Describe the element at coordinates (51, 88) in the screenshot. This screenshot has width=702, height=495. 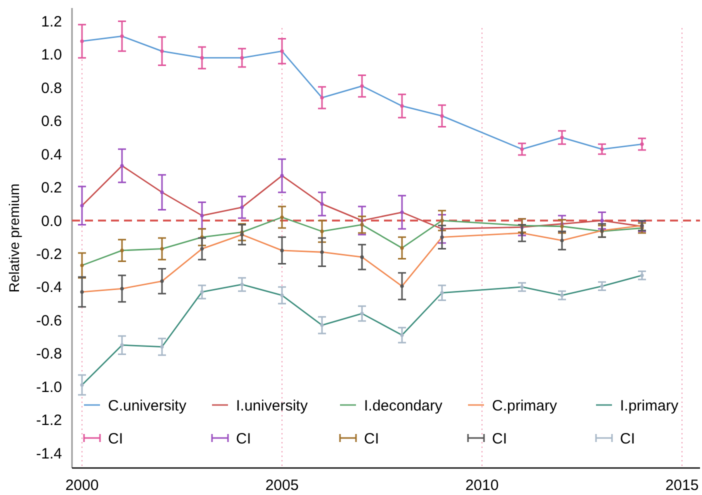
I see `y-tick-label: 0.8` at that location.